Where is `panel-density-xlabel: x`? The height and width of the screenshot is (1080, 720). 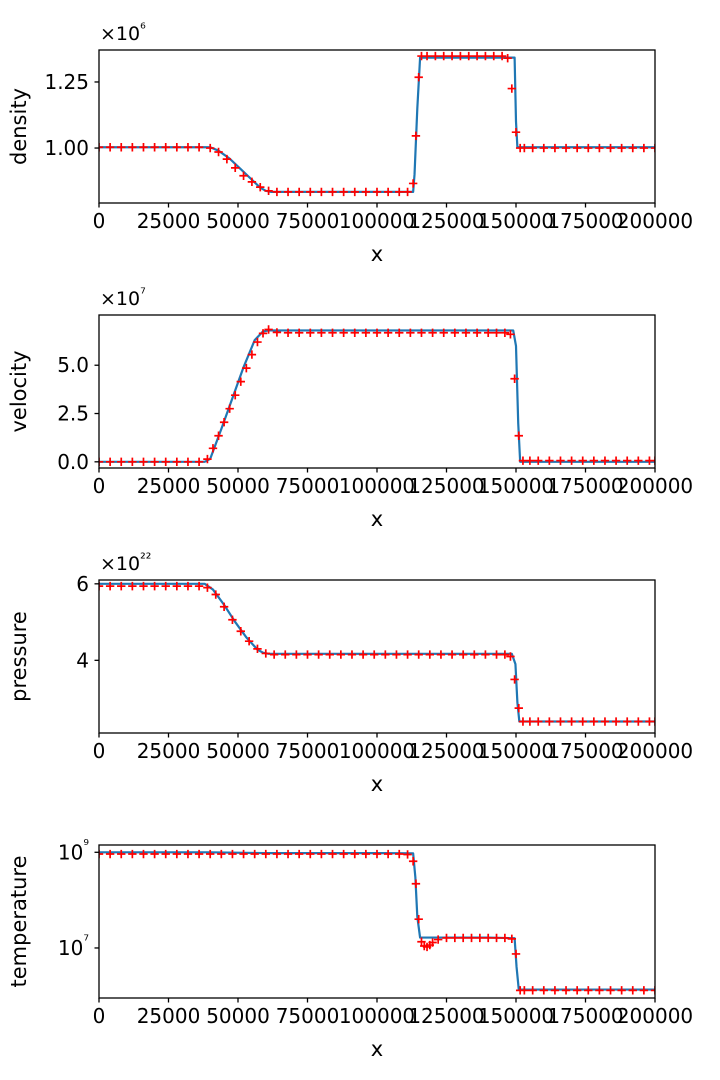
panel-density-xlabel: x is located at coordinates (377, 253).